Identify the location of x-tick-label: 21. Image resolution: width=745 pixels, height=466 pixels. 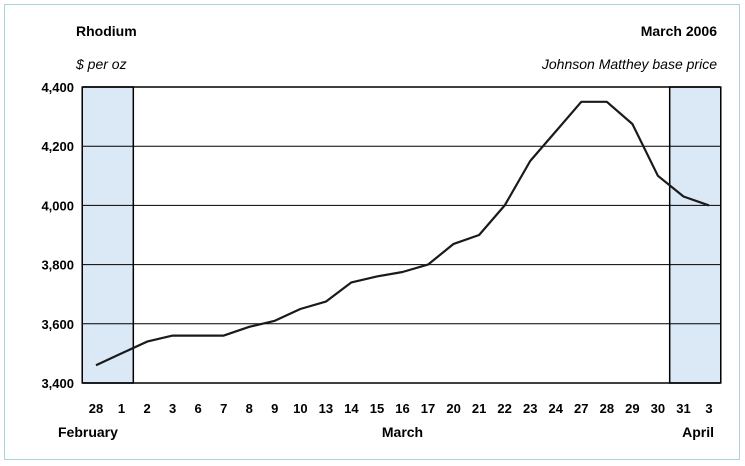
(479, 408).